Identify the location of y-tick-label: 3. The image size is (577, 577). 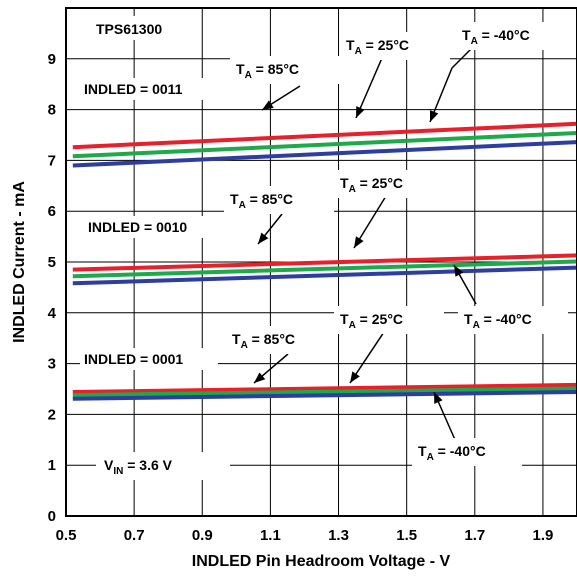
(52, 364).